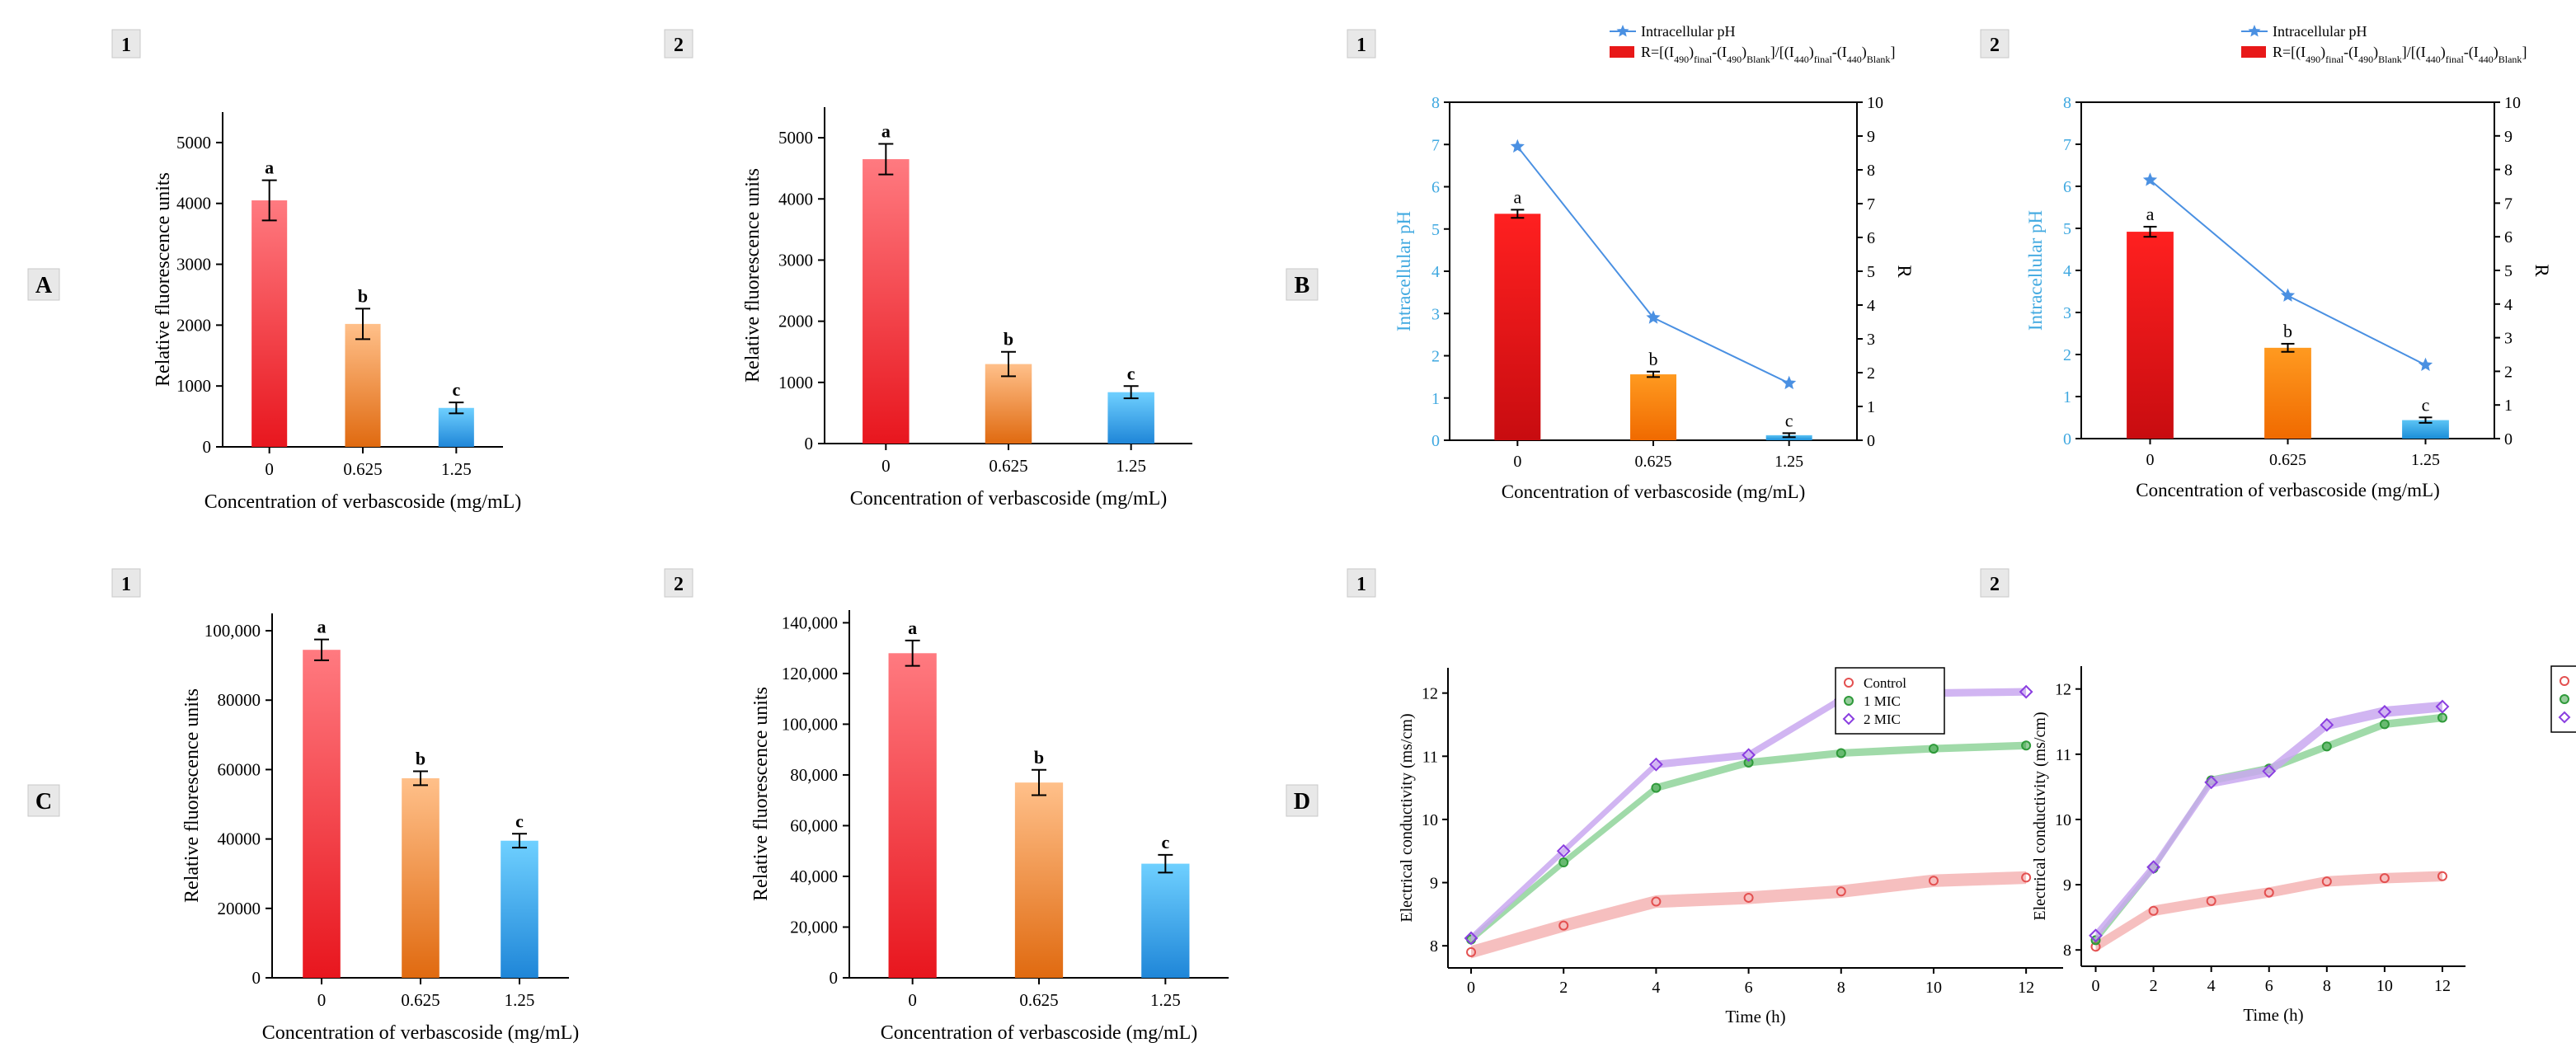  I want to click on chart-B1-legend-ph-label: Intracellular pH, so click(1688, 31).